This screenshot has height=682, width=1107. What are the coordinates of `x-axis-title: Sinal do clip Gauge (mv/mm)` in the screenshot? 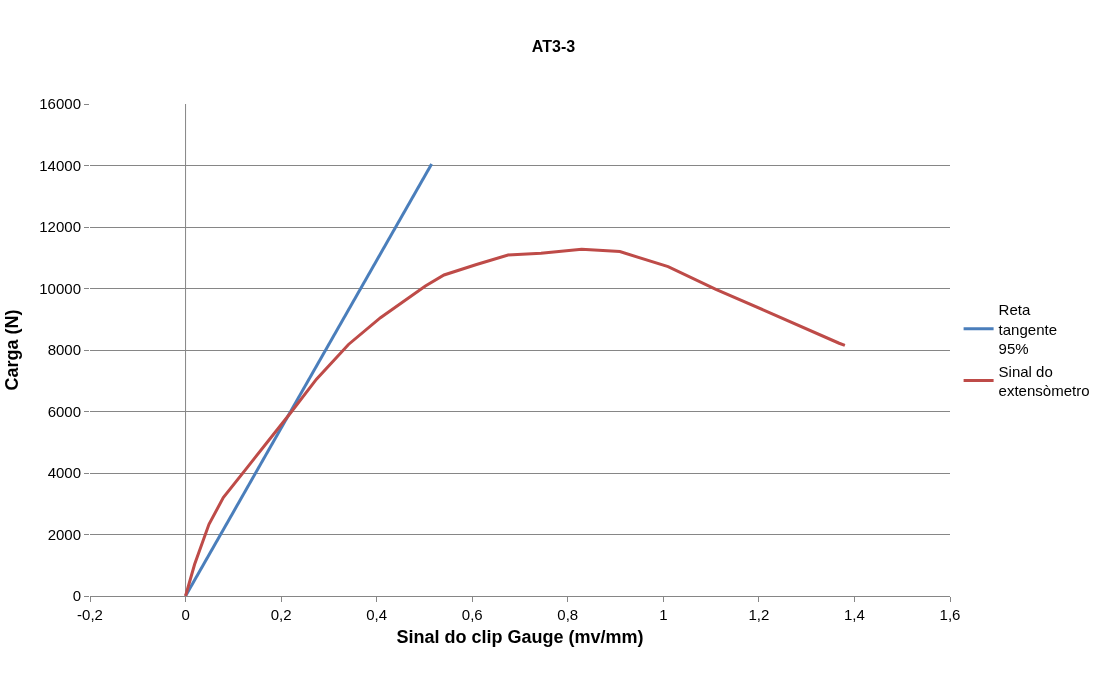 It's located at (520, 637).